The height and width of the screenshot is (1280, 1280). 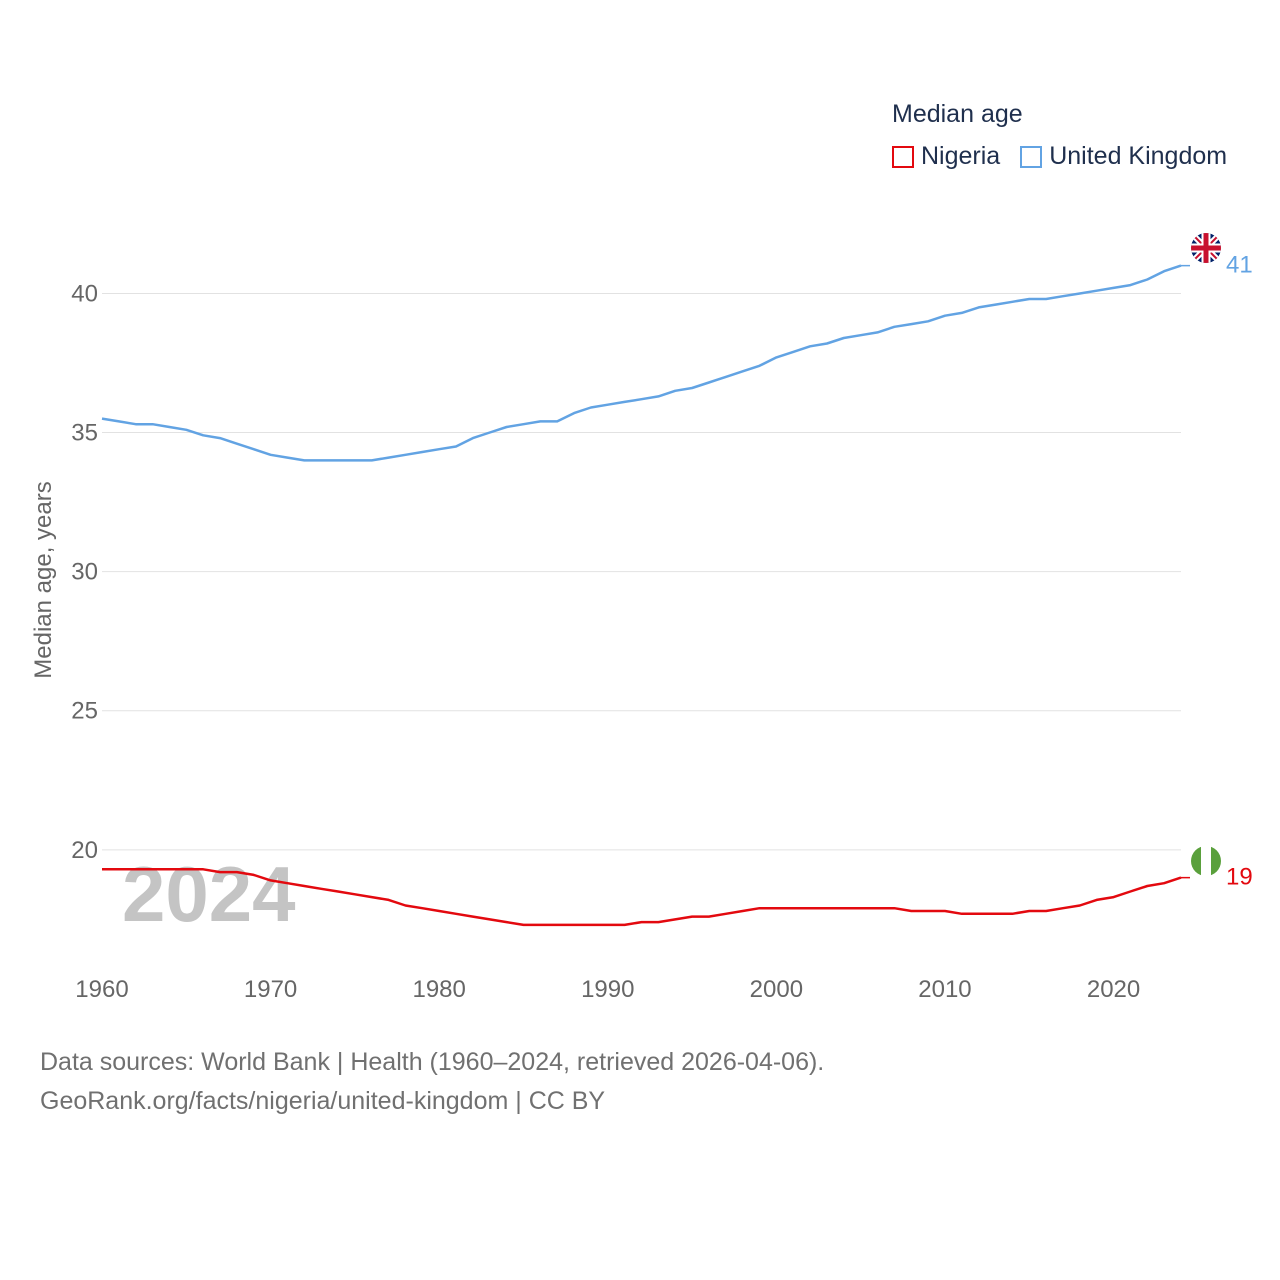 I want to click on end-value-label-united-kingdom: 41, so click(x=1239, y=265).